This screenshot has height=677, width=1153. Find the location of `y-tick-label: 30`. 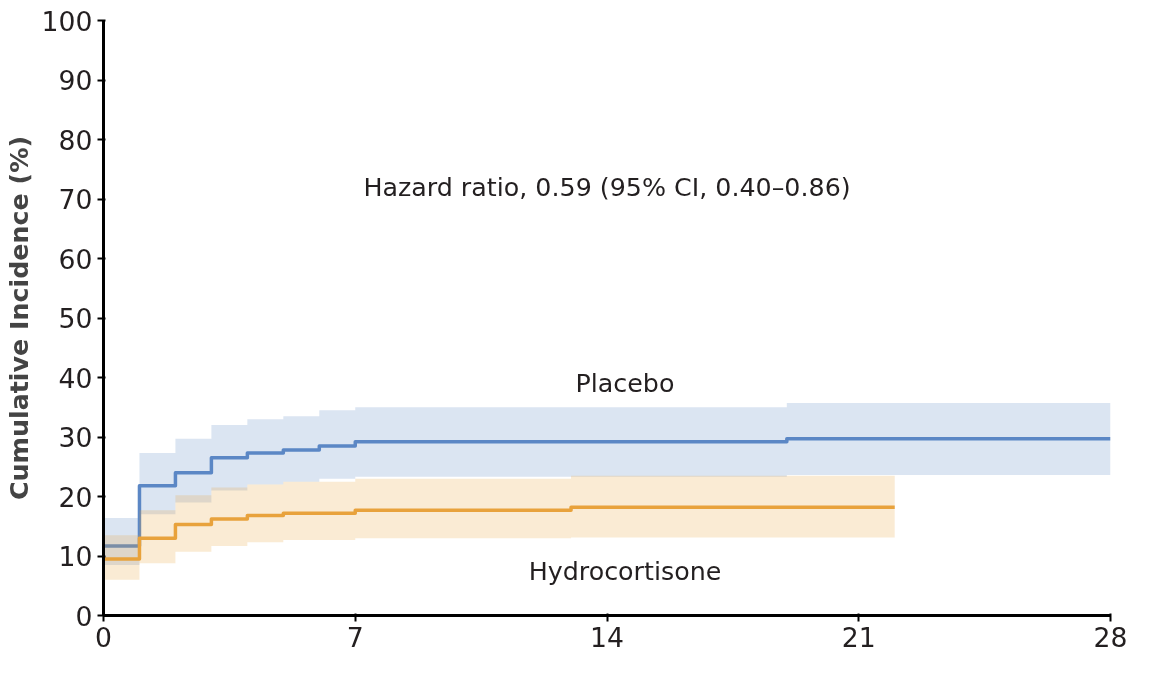

y-tick-label: 30 is located at coordinates (75, 437).